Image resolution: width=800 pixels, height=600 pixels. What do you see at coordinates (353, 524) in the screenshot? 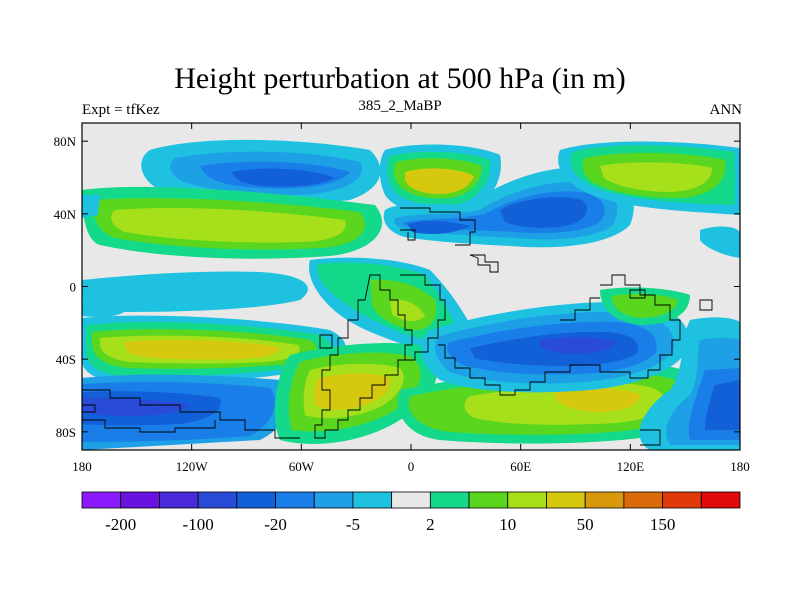
I see `colorbar-label: -5` at bounding box center [353, 524].